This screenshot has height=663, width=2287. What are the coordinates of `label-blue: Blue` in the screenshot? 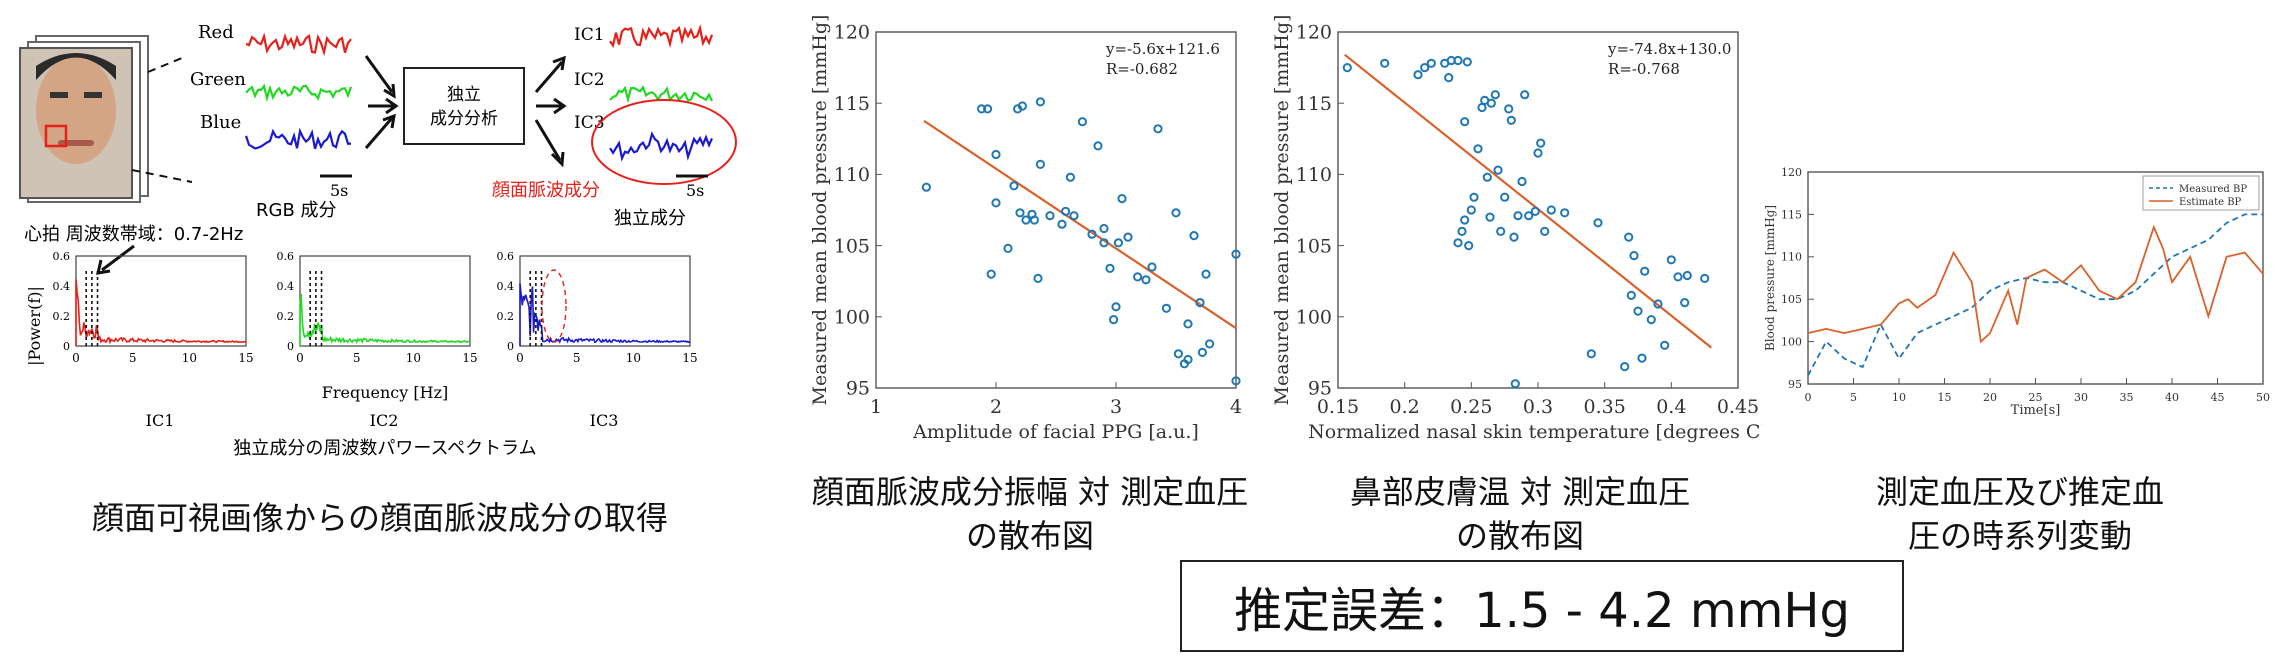 It's located at (220, 122).